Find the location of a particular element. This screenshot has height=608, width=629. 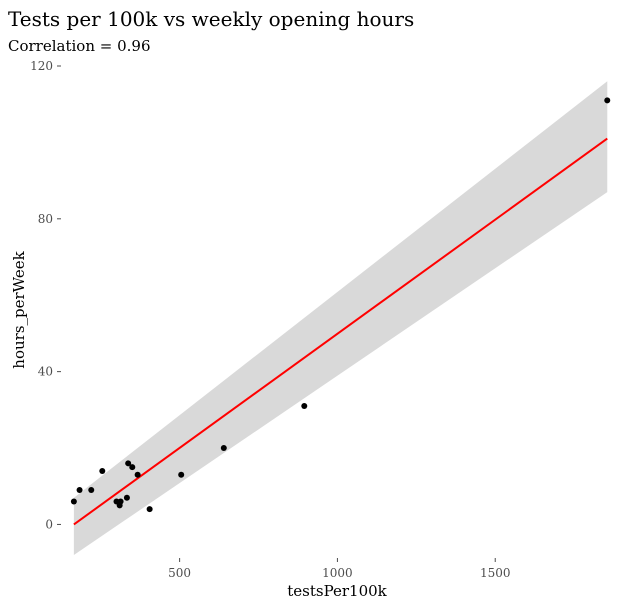

y-axis: 0 40 80 120 is located at coordinates (45, 295).